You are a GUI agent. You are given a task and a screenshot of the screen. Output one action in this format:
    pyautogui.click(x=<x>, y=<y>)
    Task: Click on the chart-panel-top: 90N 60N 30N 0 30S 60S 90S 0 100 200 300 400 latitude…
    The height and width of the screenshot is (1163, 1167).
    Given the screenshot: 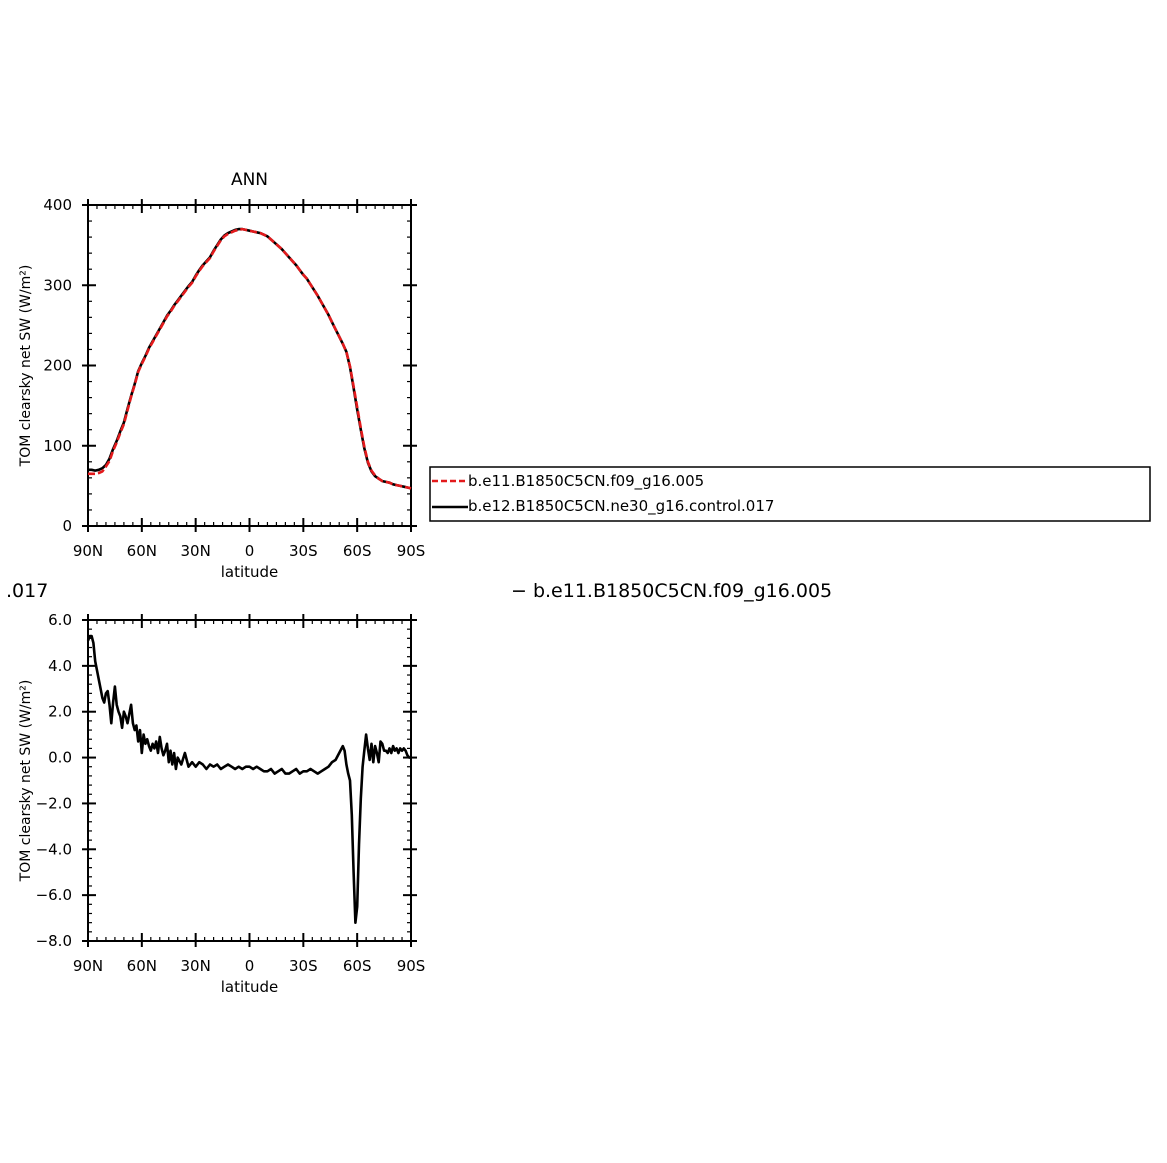 What is the action you would take?
    pyautogui.click(x=221, y=375)
    